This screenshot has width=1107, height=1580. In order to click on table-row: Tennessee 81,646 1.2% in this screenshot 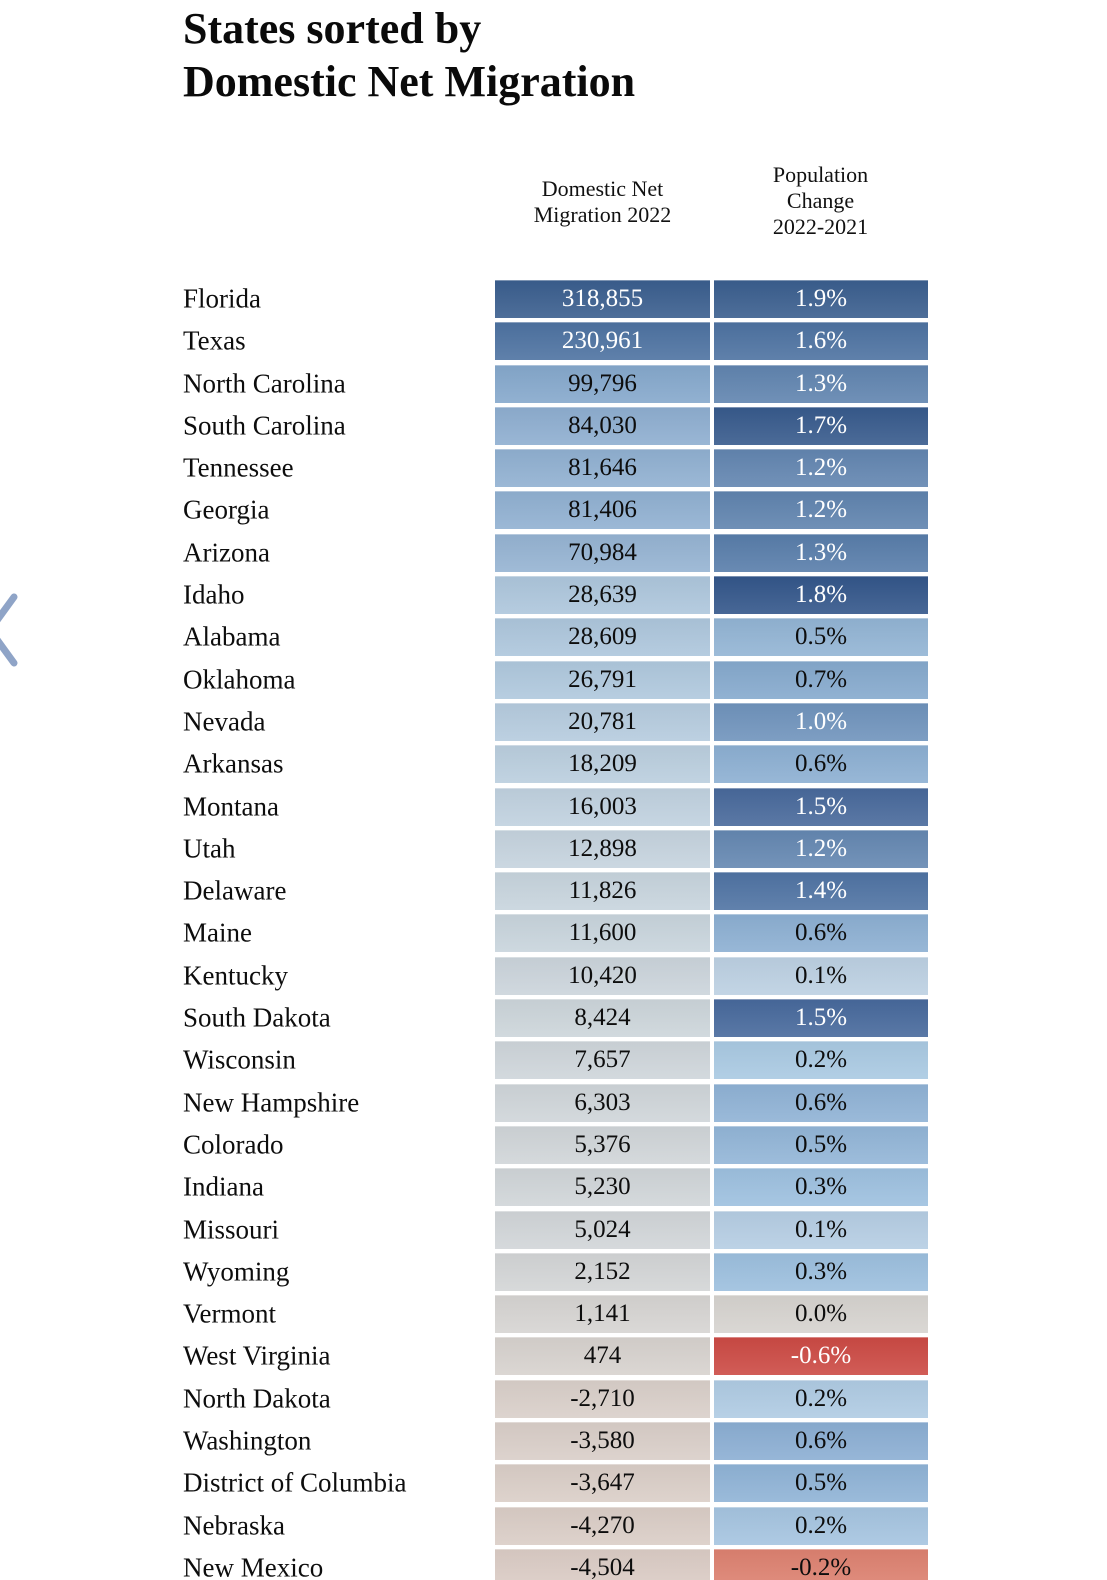, I will do `click(553, 468)`.